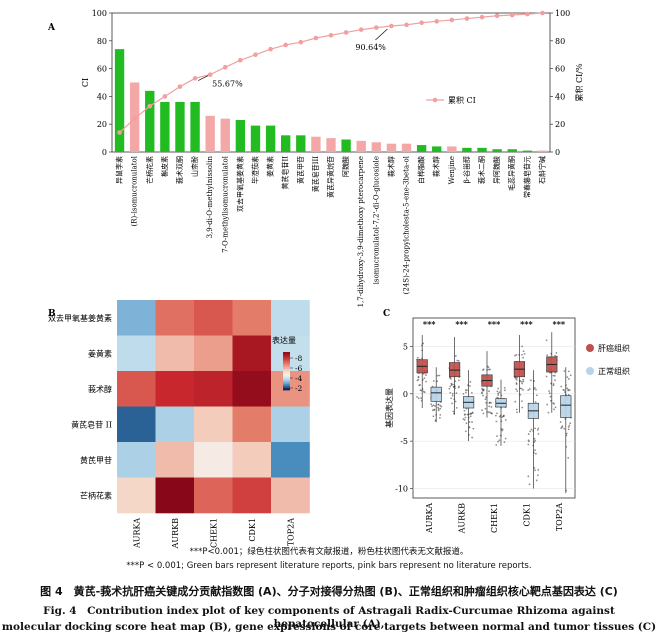 The height and width of the screenshot is (639, 658). Describe the element at coordinates (386, 314) in the screenshot. I see `panel-c-letter: C` at that location.